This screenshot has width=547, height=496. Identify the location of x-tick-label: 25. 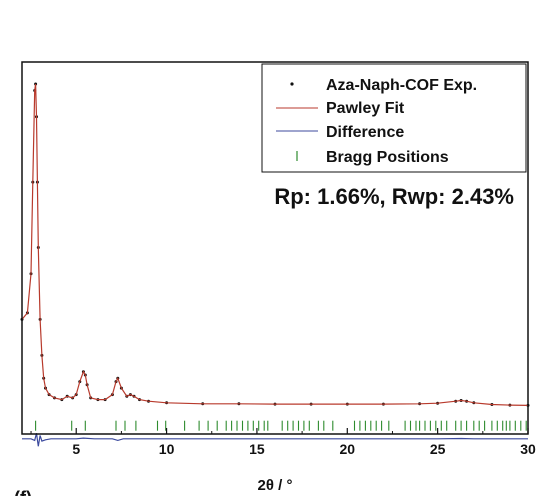
(438, 449).